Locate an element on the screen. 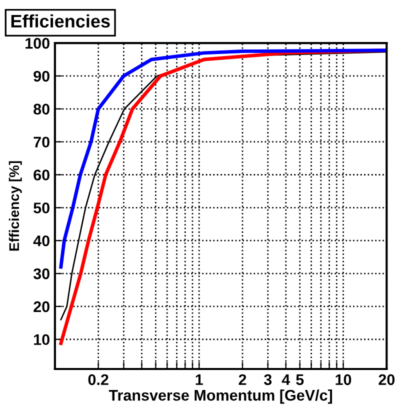 This screenshot has width=407, height=410. x-tick-label: 1 is located at coordinates (199, 379).